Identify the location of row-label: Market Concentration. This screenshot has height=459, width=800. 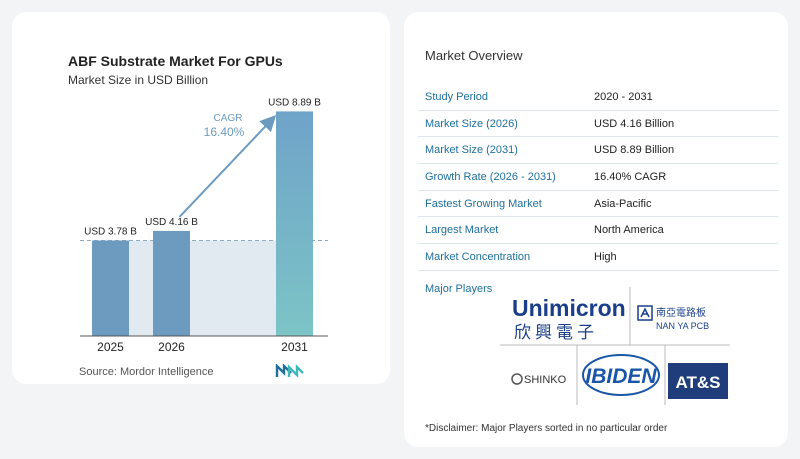
(478, 256).